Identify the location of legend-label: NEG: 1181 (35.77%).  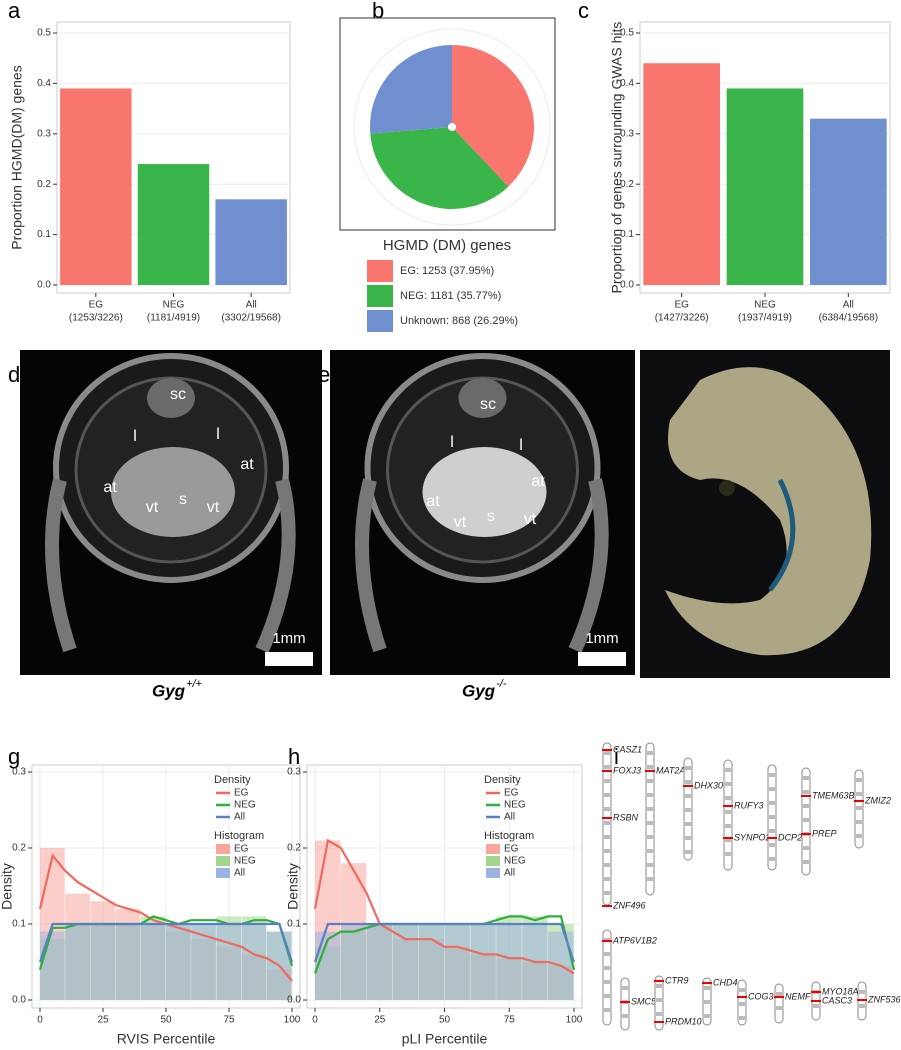
(450, 296).